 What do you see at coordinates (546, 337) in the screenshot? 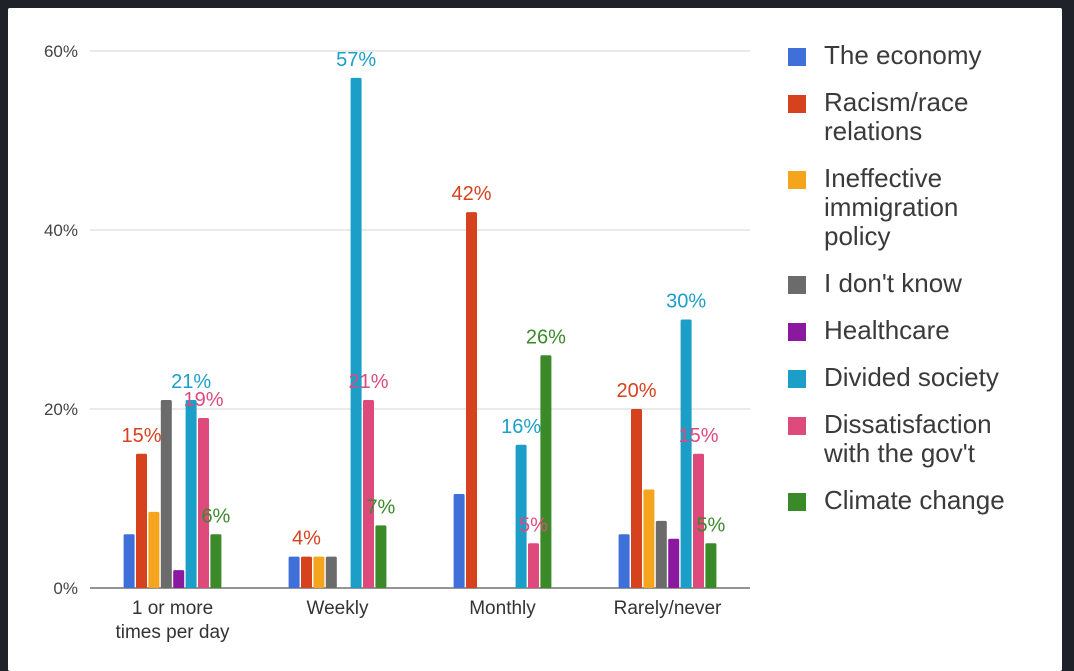
I see `data-label: 26%` at bounding box center [546, 337].